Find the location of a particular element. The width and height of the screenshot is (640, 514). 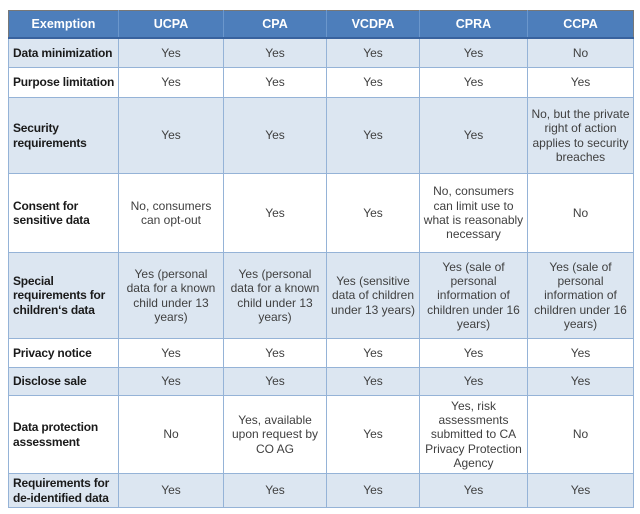

table-cell: Yes, available upon request by CO AG is located at coordinates (275, 434).